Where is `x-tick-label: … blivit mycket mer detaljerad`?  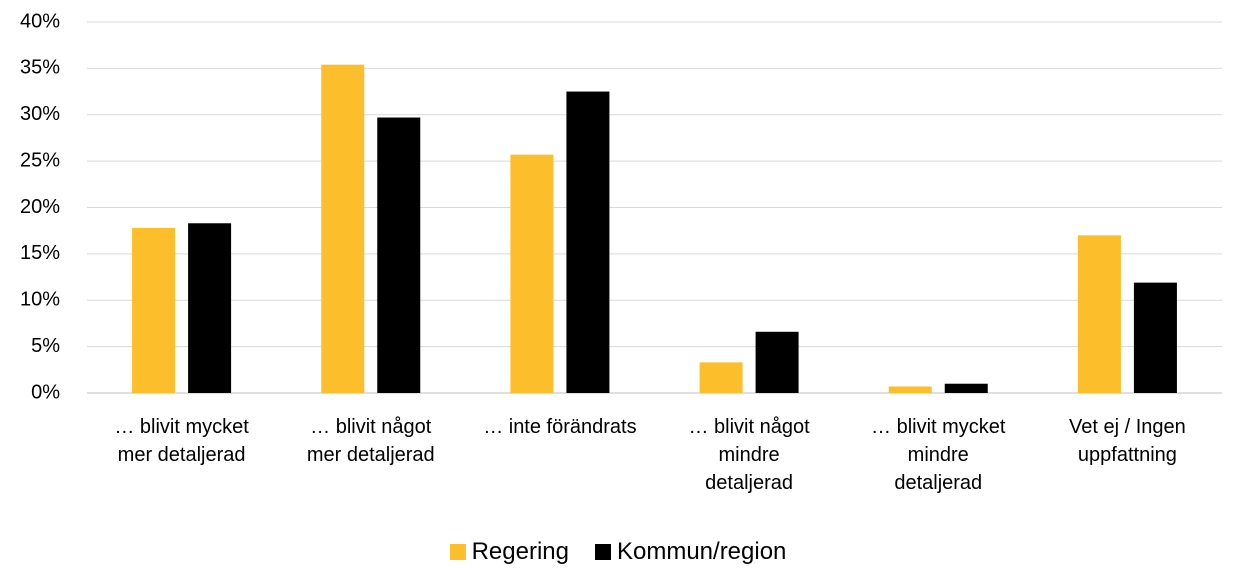 x-tick-label: … blivit mycket mer detaljerad is located at coordinates (181, 441).